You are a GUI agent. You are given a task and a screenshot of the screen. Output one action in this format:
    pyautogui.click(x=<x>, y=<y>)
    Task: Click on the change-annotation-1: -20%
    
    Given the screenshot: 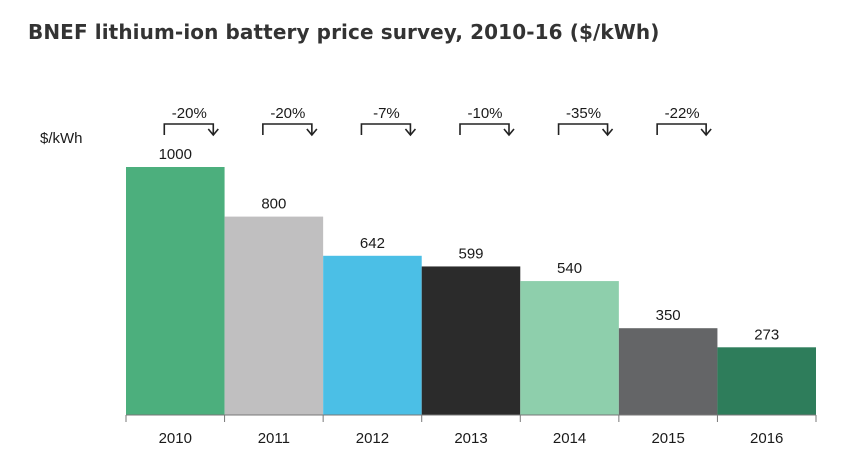 What is the action you would take?
    pyautogui.click(x=191, y=121)
    